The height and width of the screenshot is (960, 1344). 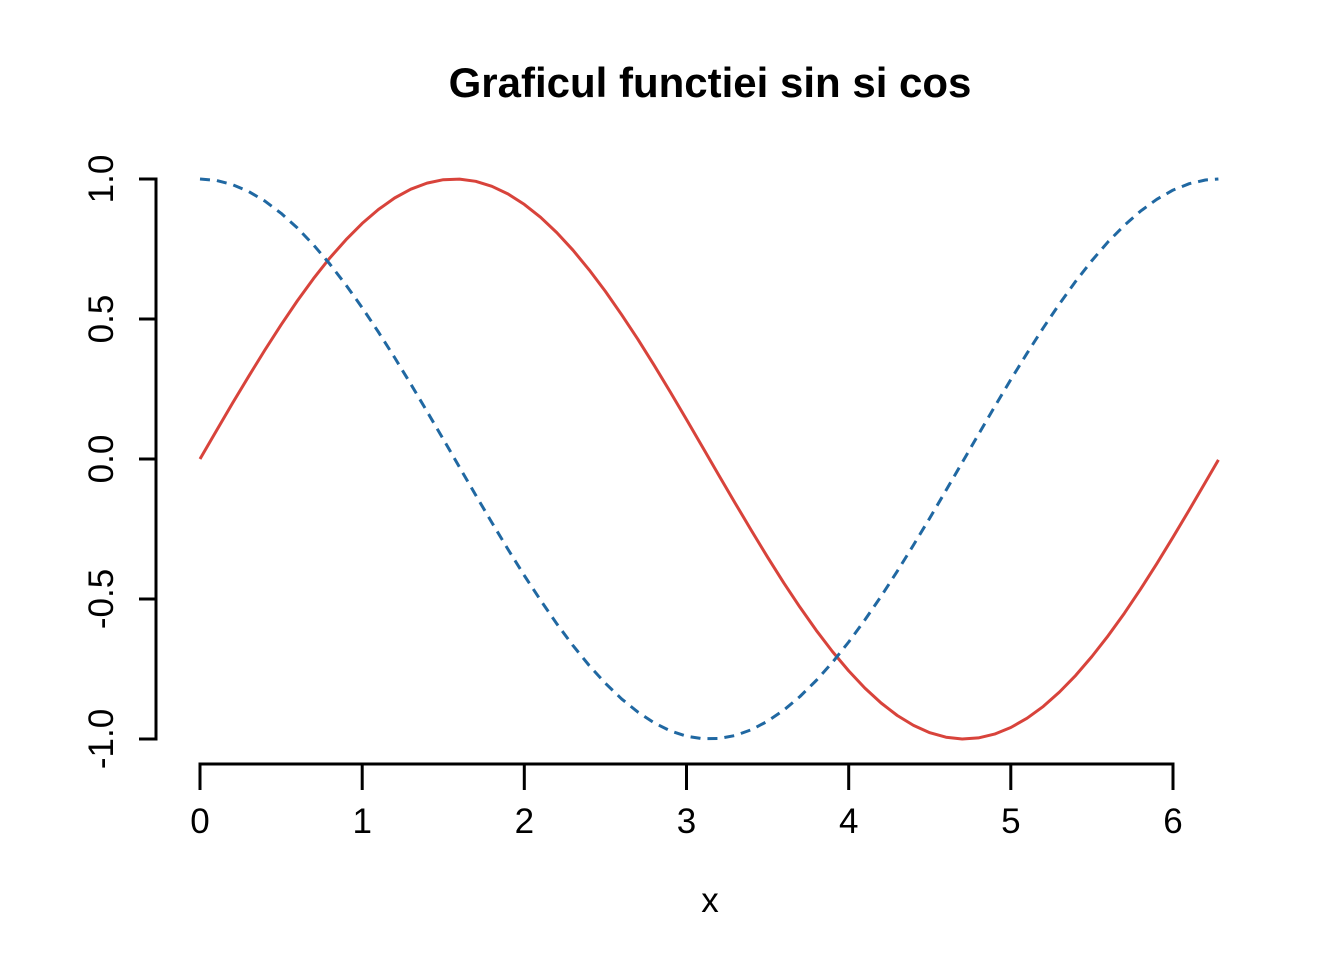 I want to click on x-tick-label: 1, so click(x=361, y=821).